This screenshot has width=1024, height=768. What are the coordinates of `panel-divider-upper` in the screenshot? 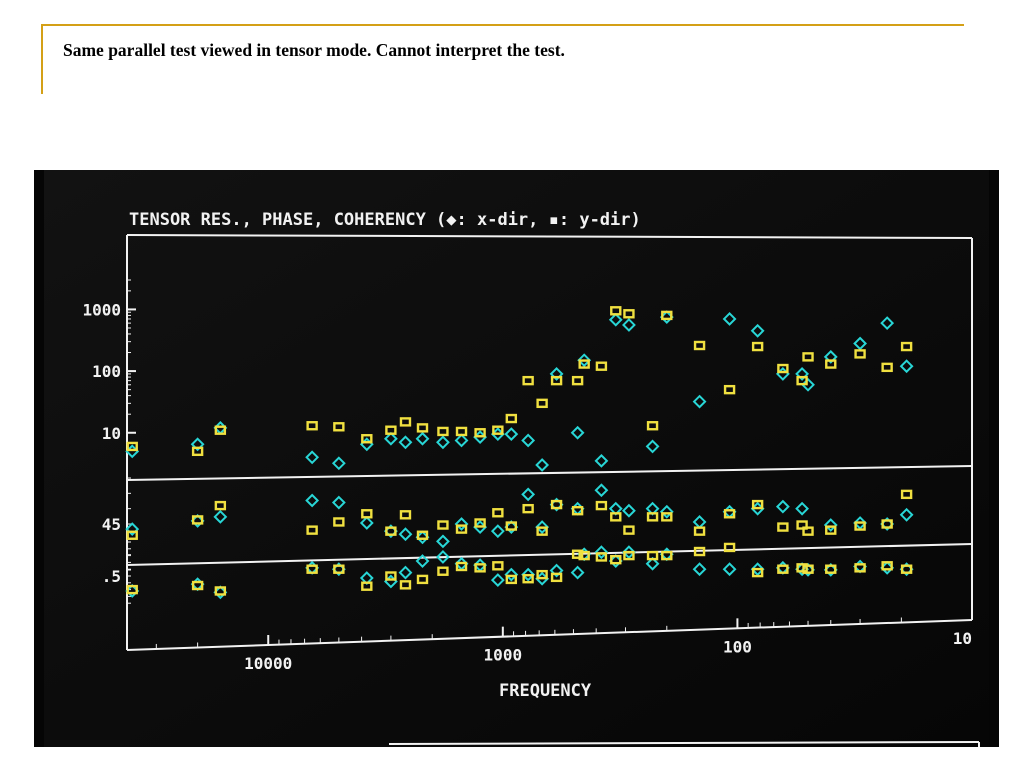 It's located at (549, 473).